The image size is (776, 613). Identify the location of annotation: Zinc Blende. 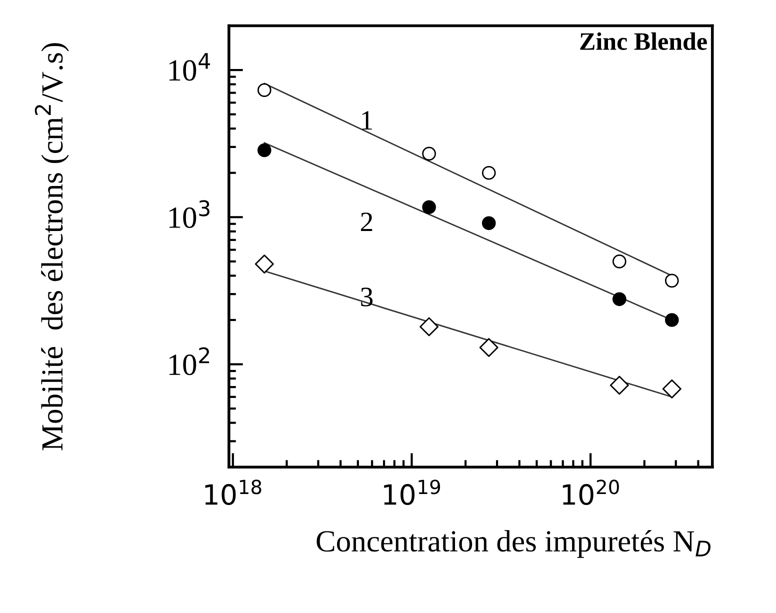
(643, 41).